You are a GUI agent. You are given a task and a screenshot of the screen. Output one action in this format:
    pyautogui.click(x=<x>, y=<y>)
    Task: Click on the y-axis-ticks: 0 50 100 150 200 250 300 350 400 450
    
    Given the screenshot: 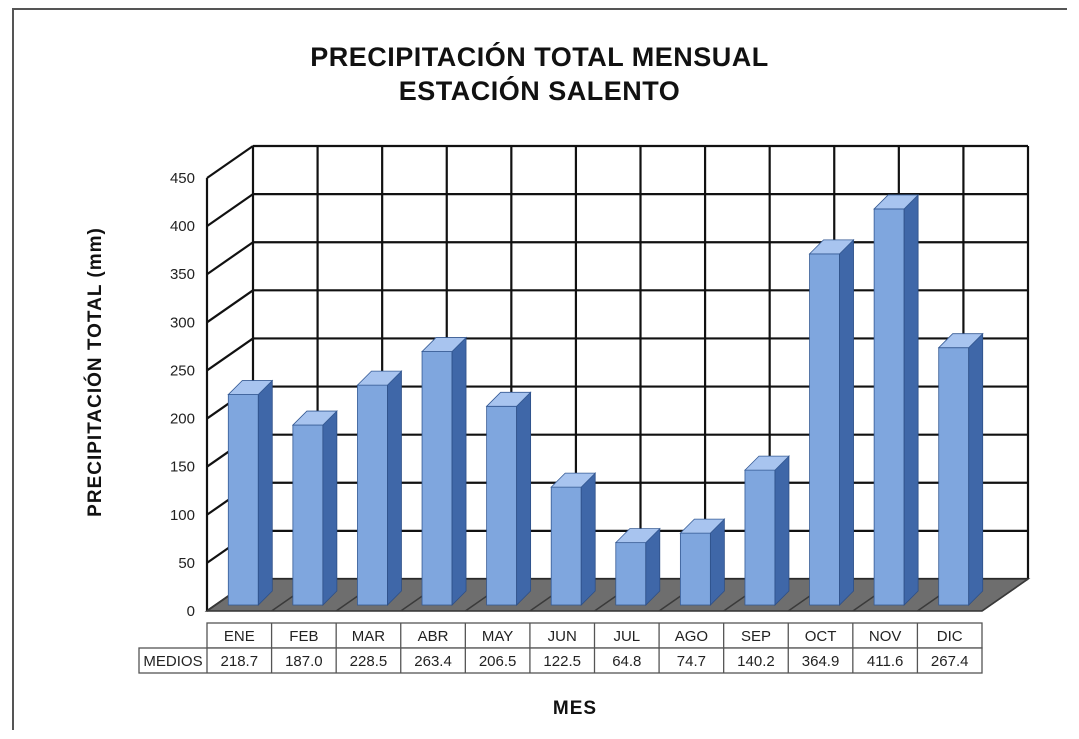 What is the action you would take?
    pyautogui.click(x=182, y=395)
    